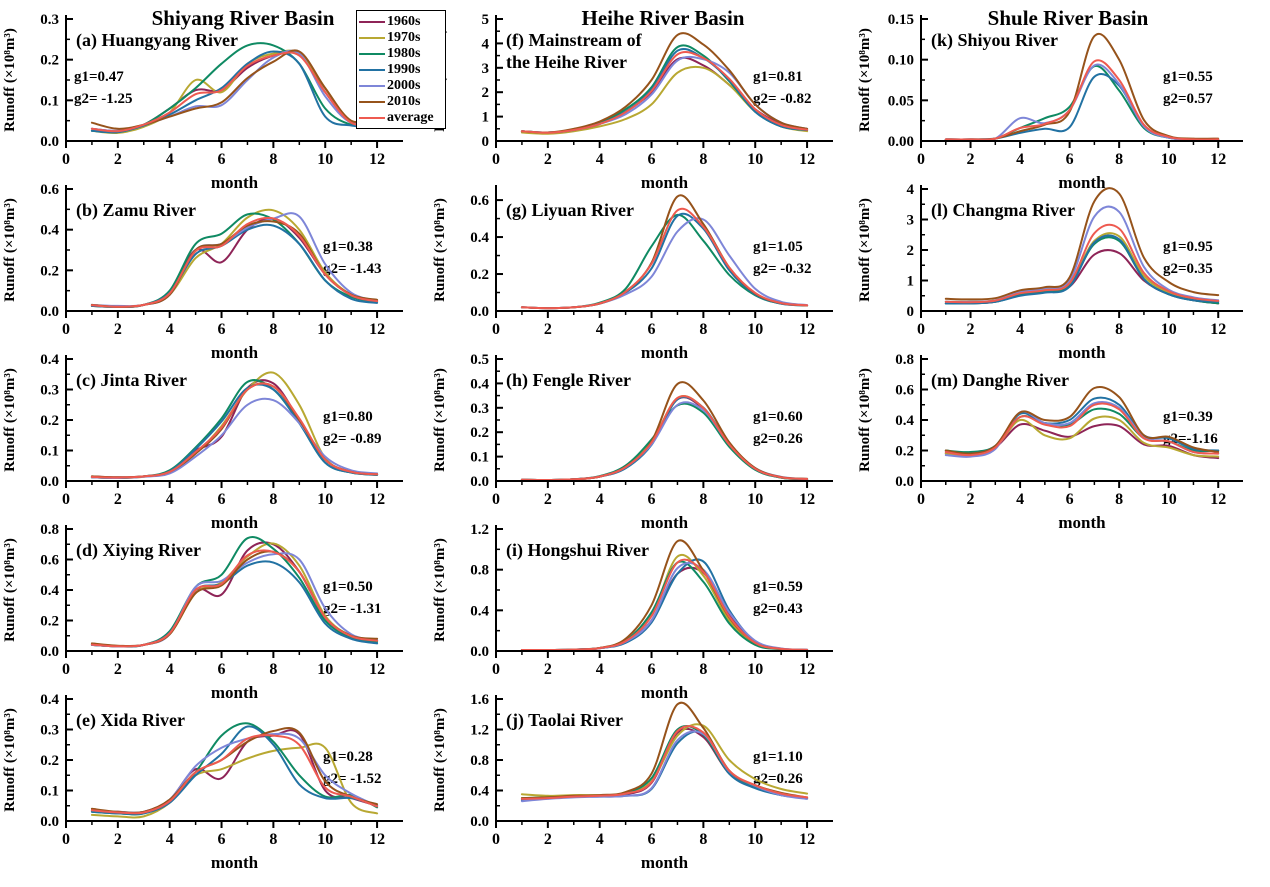 The width and height of the screenshot is (1270, 887). What do you see at coordinates (372, 38) in the screenshot?
I see `legend-line-swatch-1970s` at bounding box center [372, 38].